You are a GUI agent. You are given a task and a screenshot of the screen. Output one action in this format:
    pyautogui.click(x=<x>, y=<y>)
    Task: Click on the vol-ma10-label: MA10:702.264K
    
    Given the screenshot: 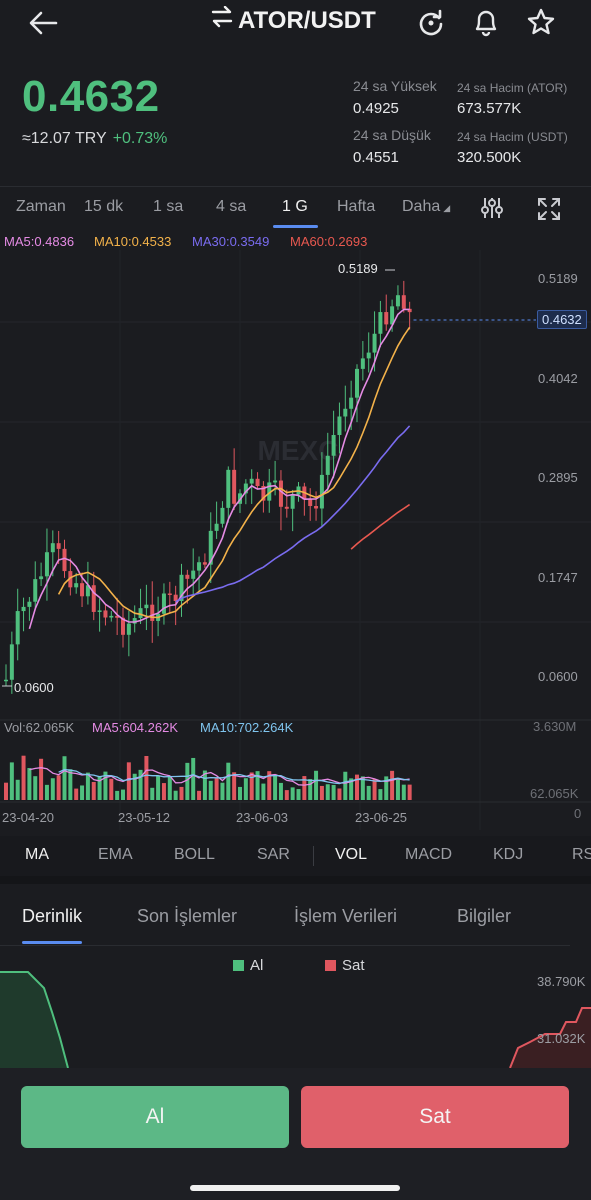 What is the action you would take?
    pyautogui.click(x=247, y=727)
    